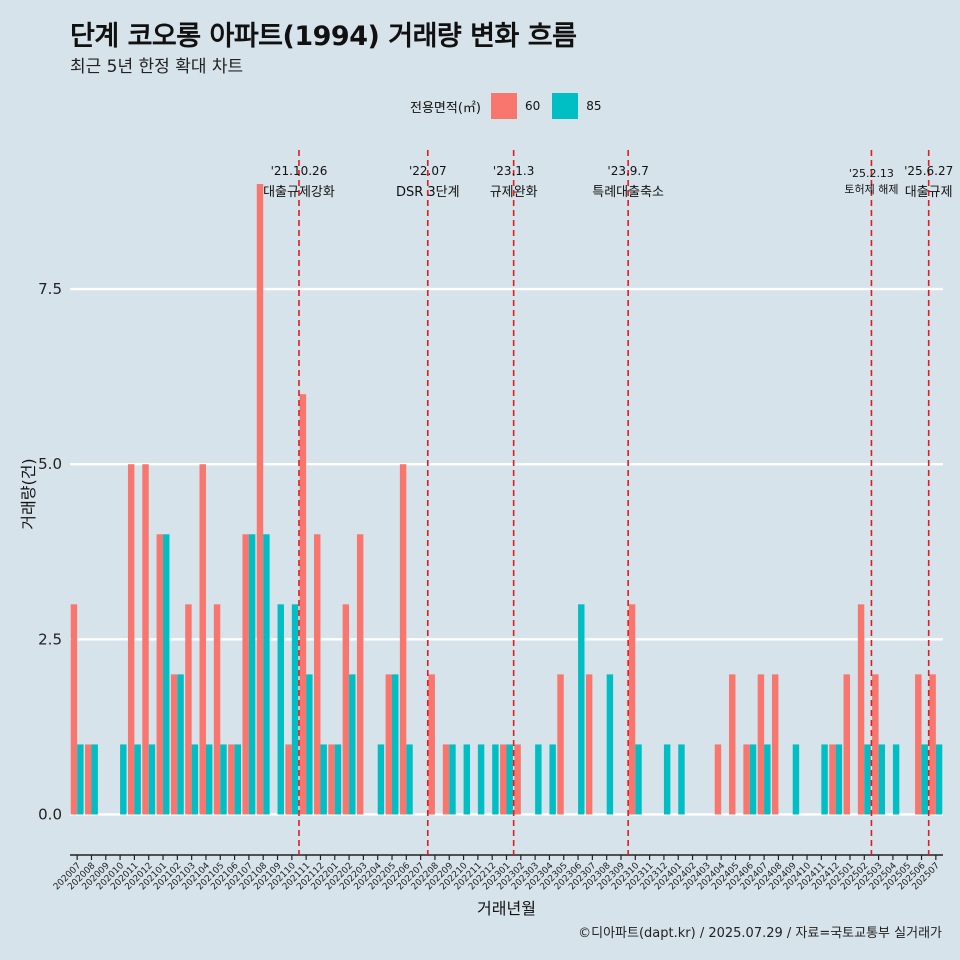 This screenshot has height=960, width=960. Describe the element at coordinates (532, 106) in the screenshot. I see `legend-label-60: 60` at that location.